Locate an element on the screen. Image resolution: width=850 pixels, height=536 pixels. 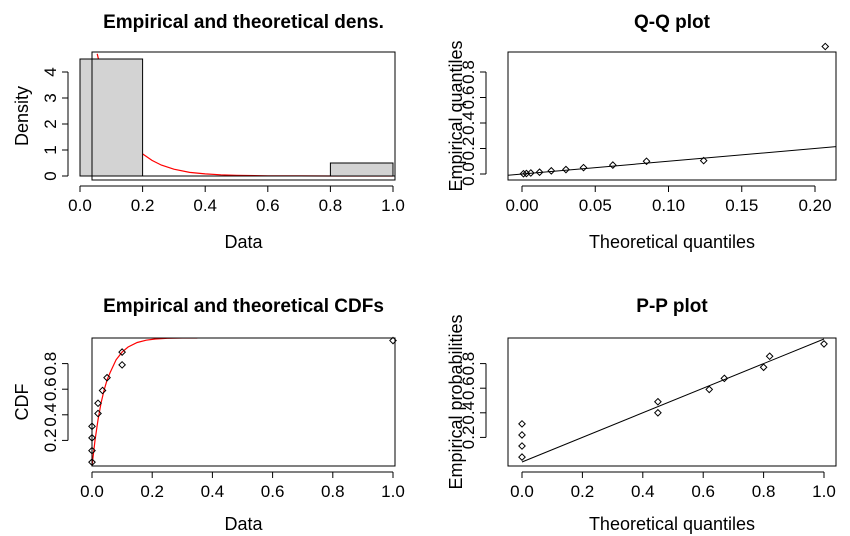
density-x-tick-label: 0.8 is located at coordinates (331, 205).